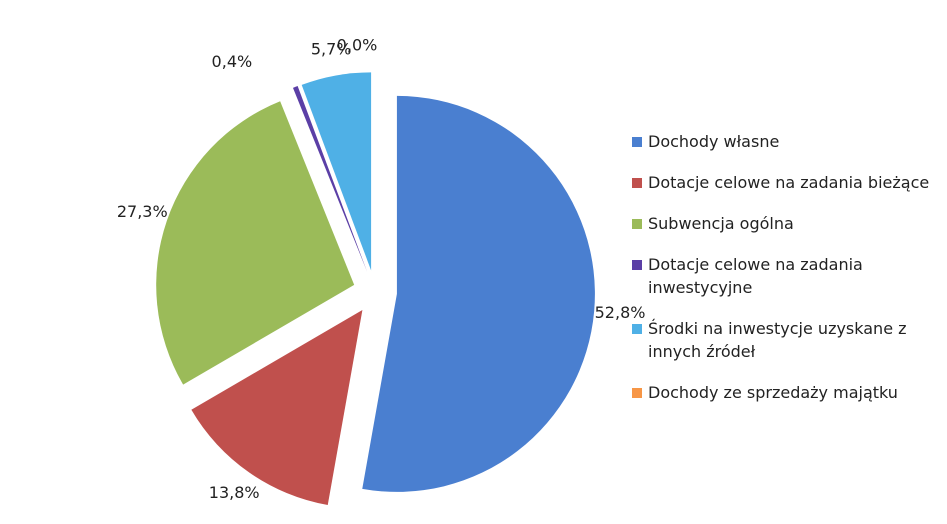 This screenshot has width=947, height=524. I want to click on legend-label: Dotacje celowe na zadania bieżące, so click(789, 182).